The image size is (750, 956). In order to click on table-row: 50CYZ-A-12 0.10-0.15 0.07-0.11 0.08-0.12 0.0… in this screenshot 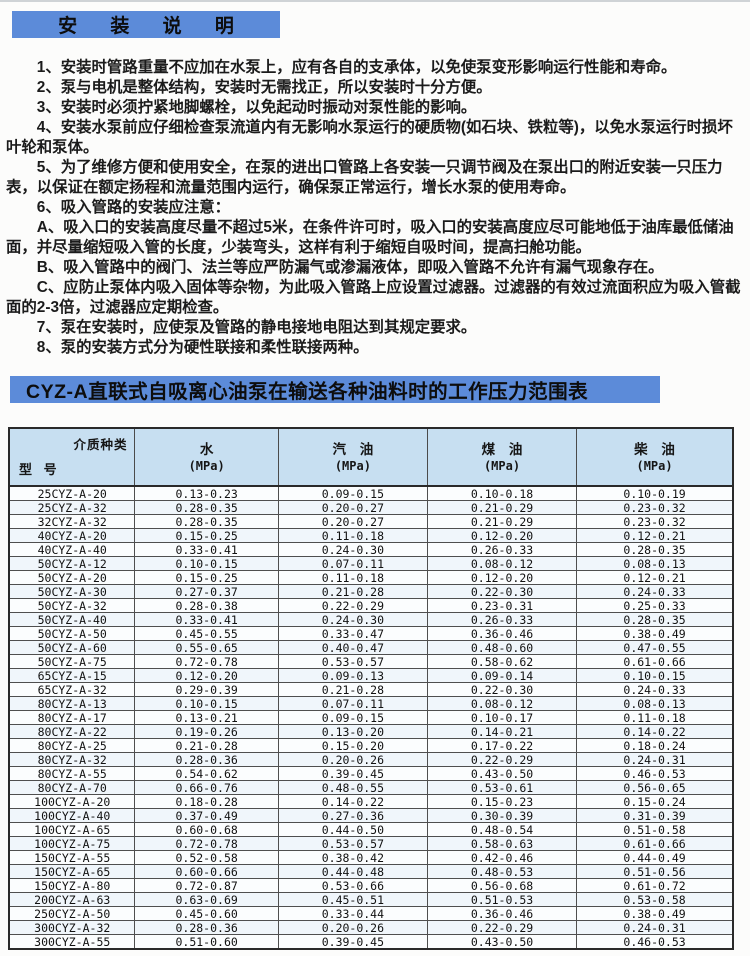, I will do `click(371, 563)`.